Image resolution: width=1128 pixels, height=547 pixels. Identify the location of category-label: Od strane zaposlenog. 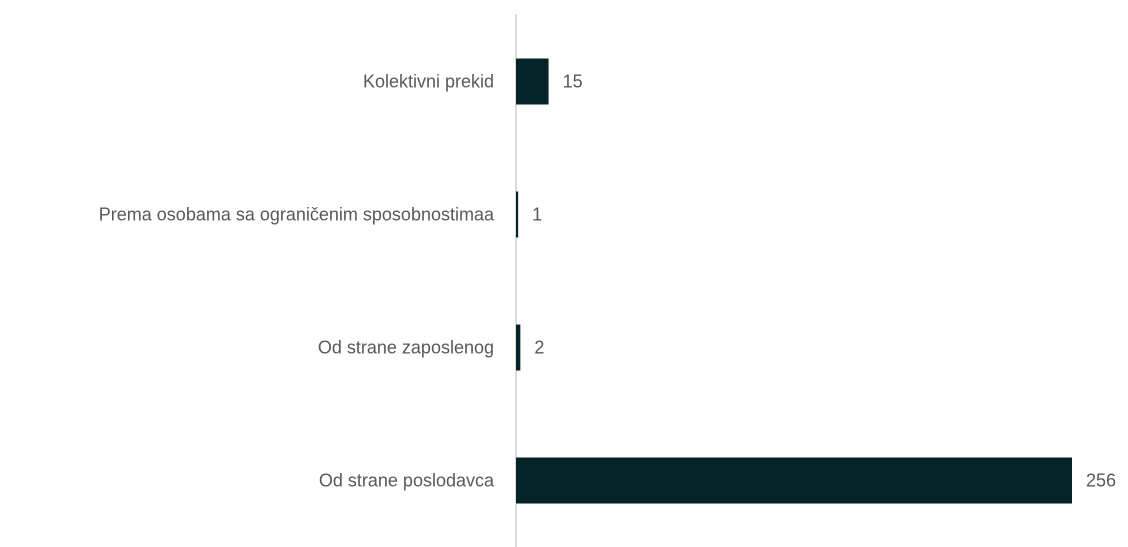
(406, 347).